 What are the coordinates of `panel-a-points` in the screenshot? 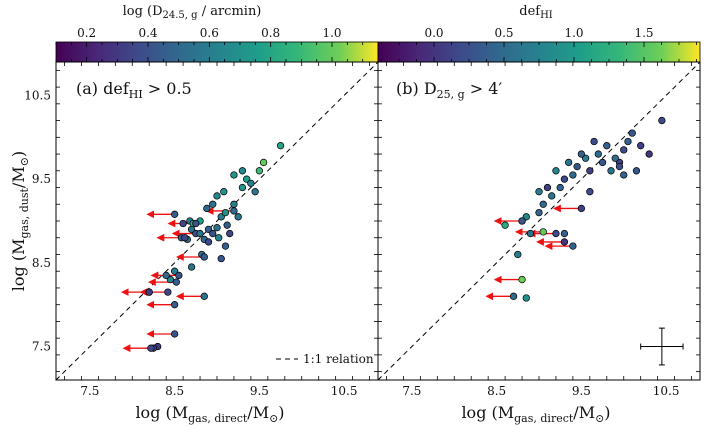 It's located at (215, 247).